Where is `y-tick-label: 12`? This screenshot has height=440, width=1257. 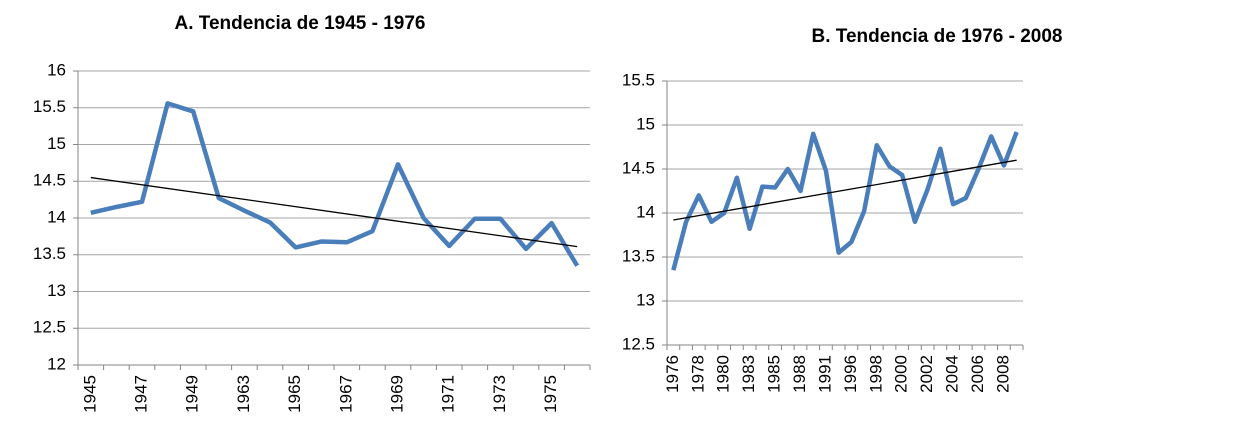 y-tick-label: 12 is located at coordinates (56, 363).